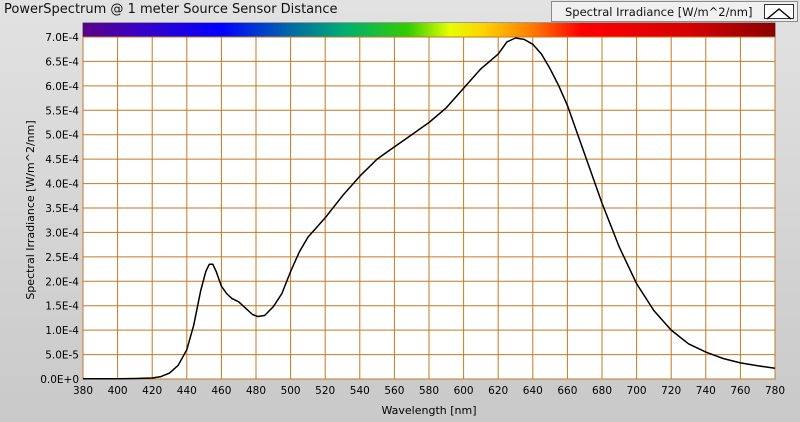  I want to click on y-tick-label: 2.0E-4, so click(62, 282).